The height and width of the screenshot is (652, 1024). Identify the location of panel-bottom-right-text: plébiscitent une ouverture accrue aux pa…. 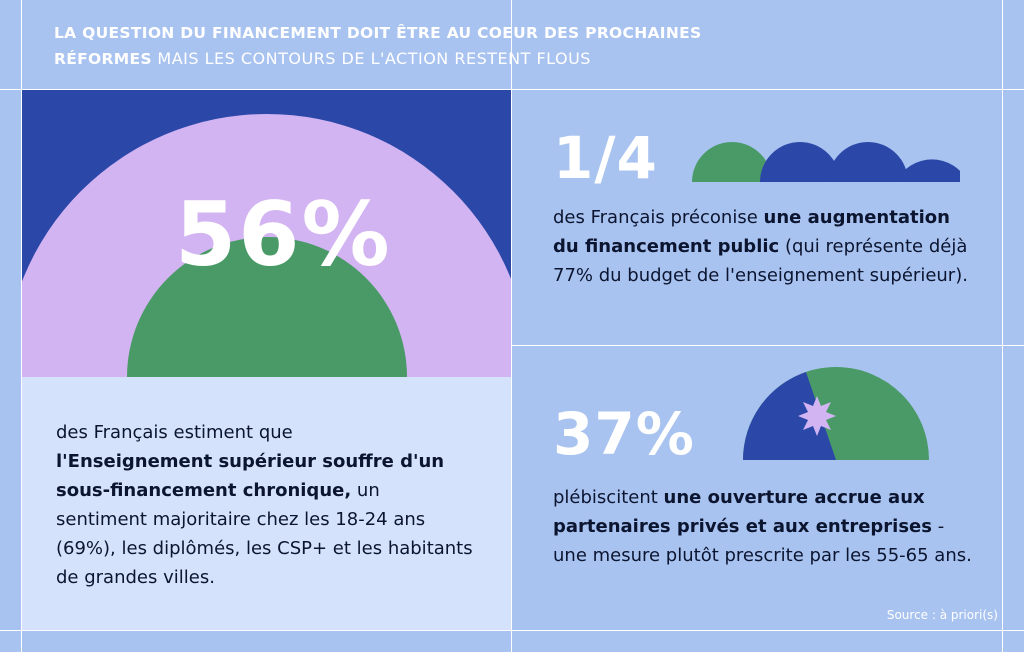
(768, 526).